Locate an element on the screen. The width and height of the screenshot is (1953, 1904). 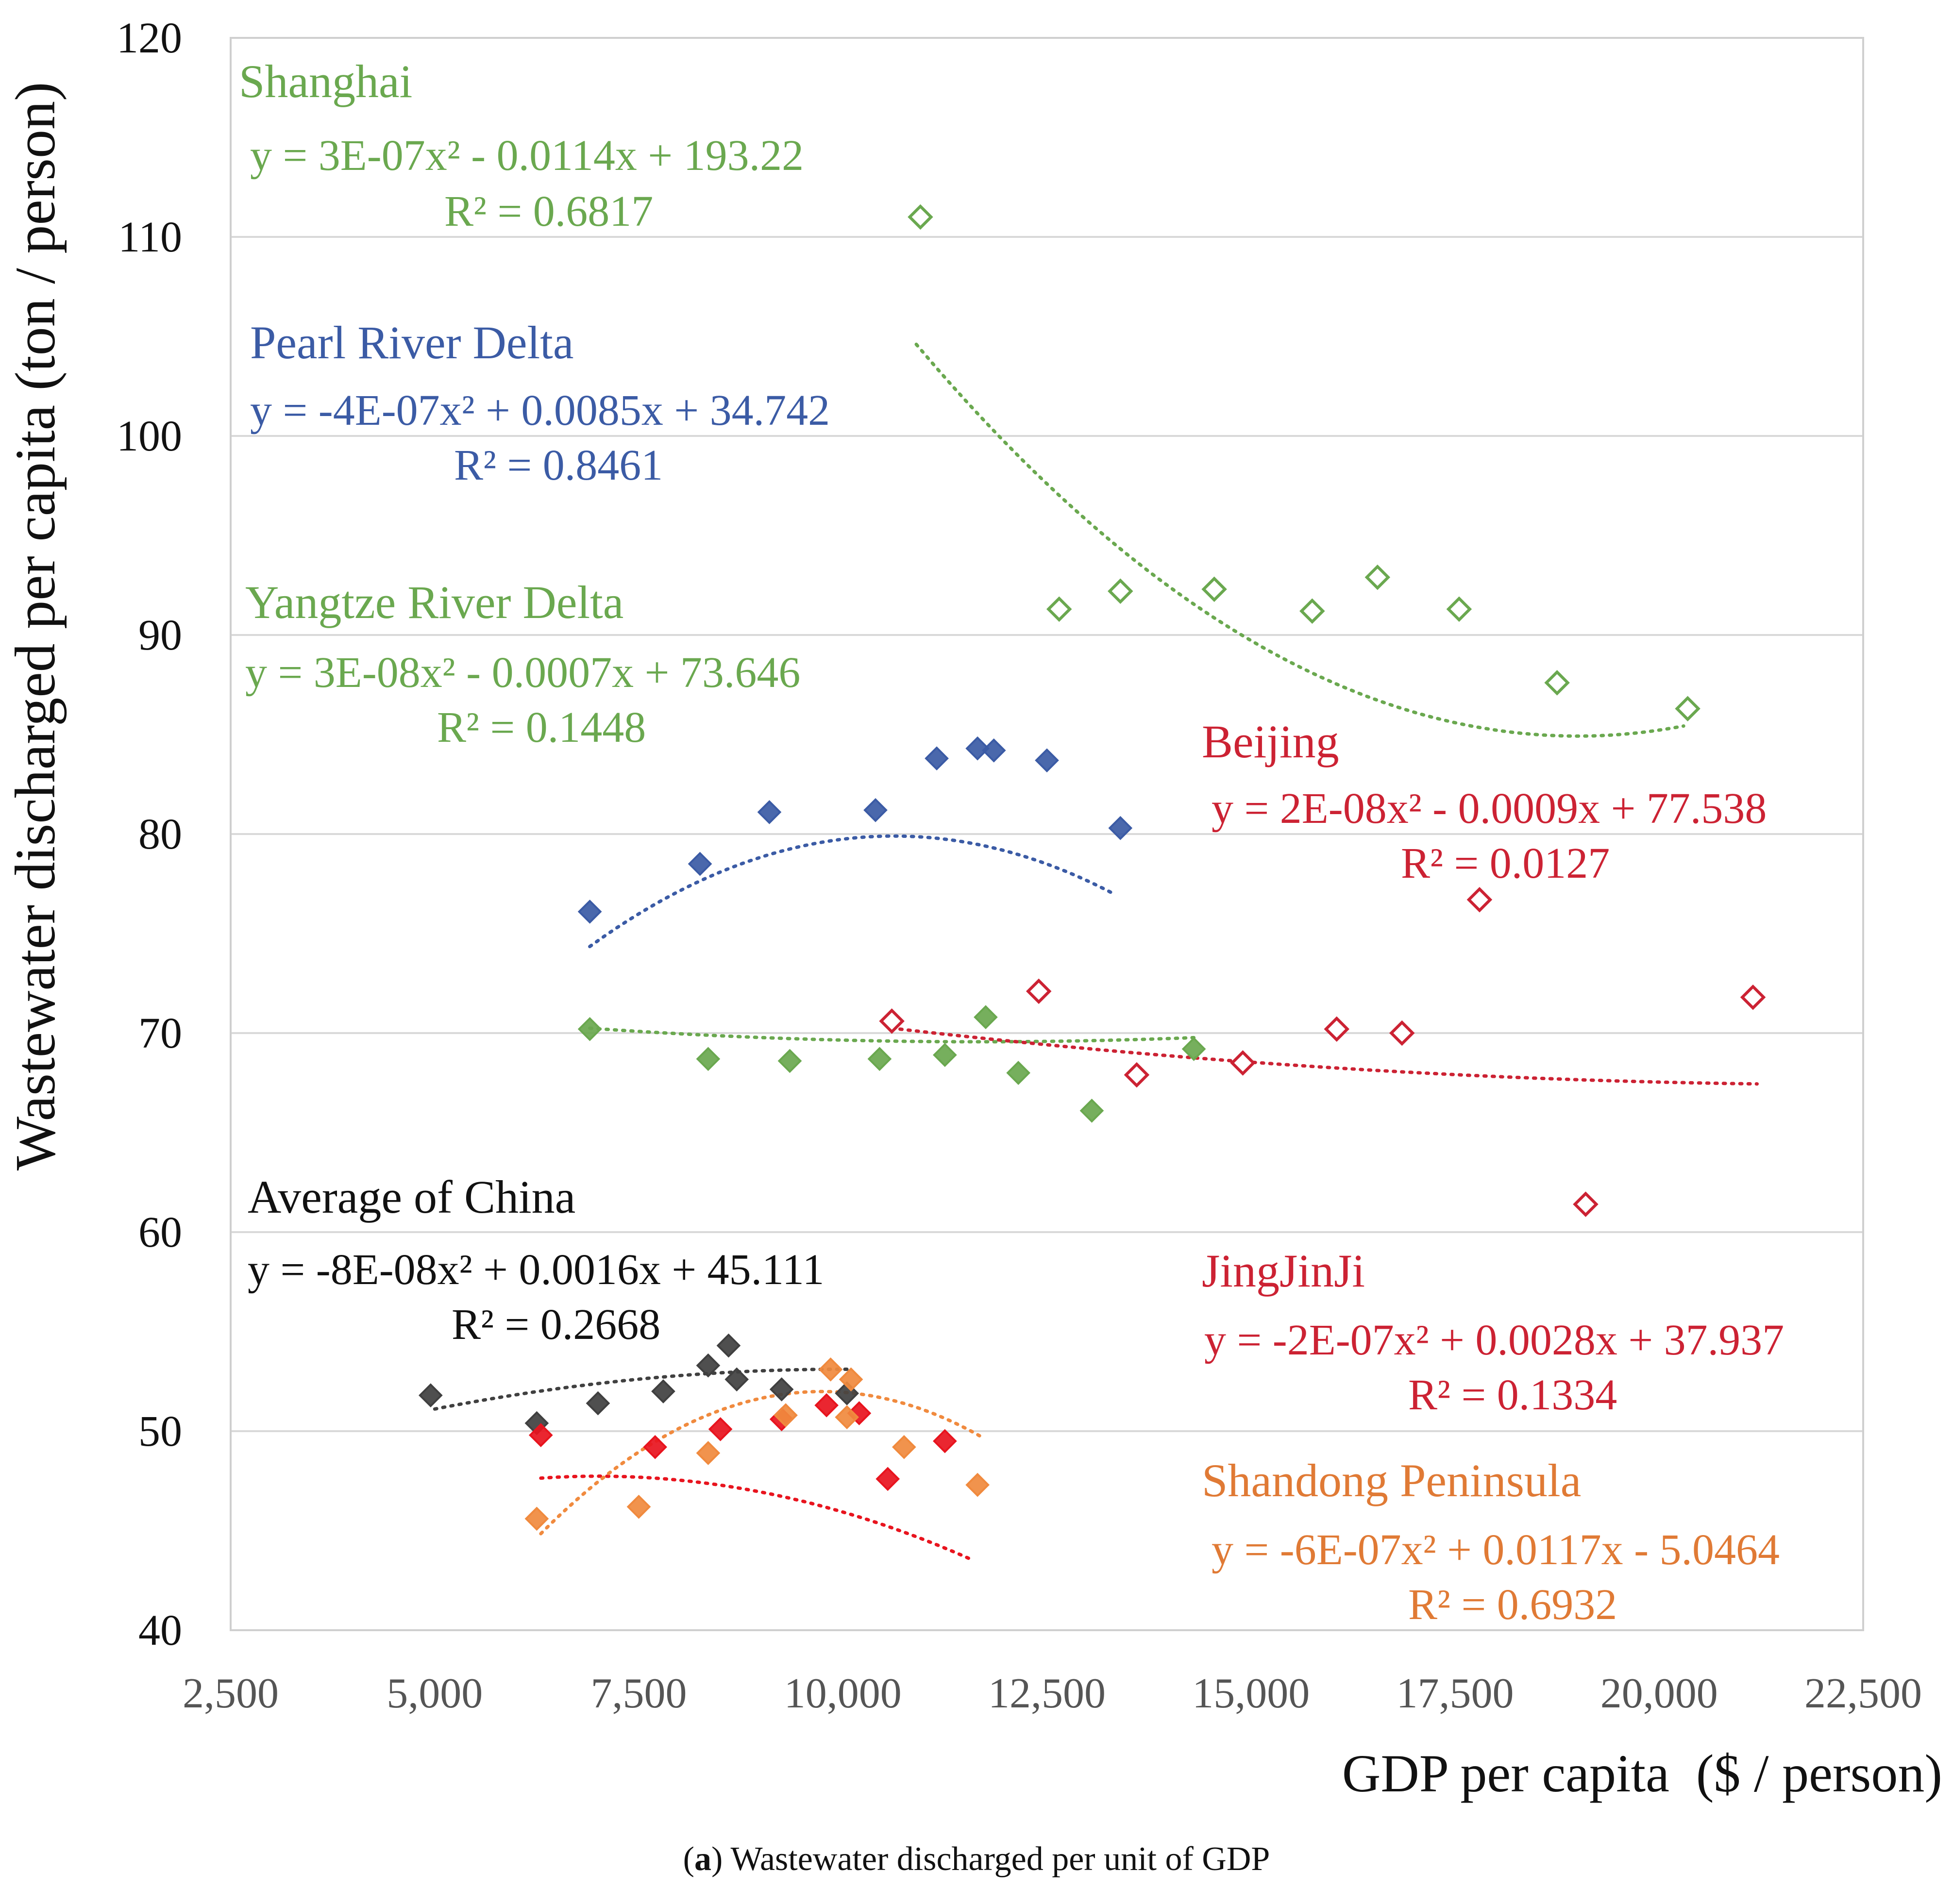
y-tick-label: 60 is located at coordinates (160, 1232).